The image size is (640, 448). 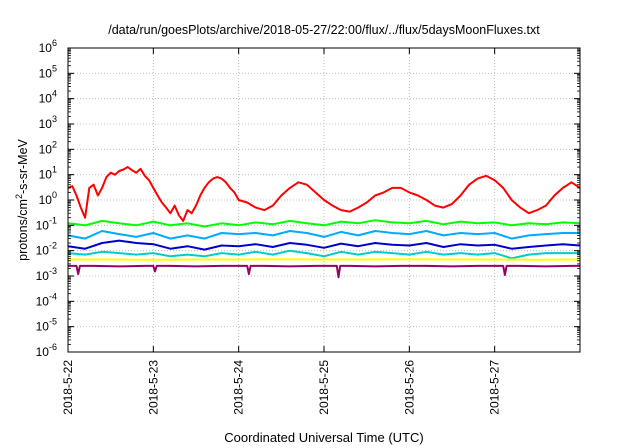 I want to click on x-tick-label: 2018-5-27, so click(x=495, y=387).